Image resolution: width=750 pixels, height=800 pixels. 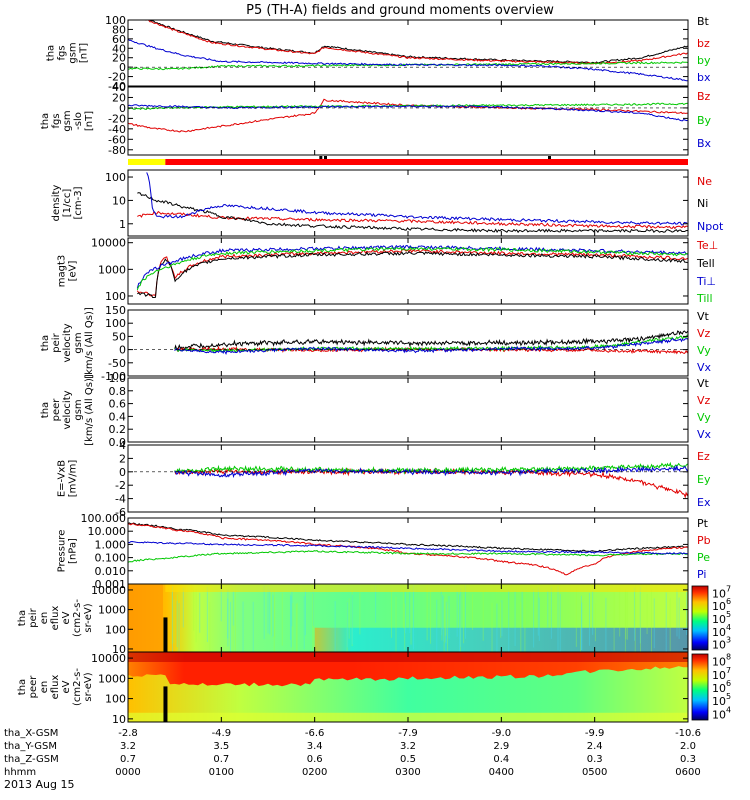 What do you see at coordinates (704, 540) in the screenshot?
I see `legend-pressure-Pb: Pb` at bounding box center [704, 540].